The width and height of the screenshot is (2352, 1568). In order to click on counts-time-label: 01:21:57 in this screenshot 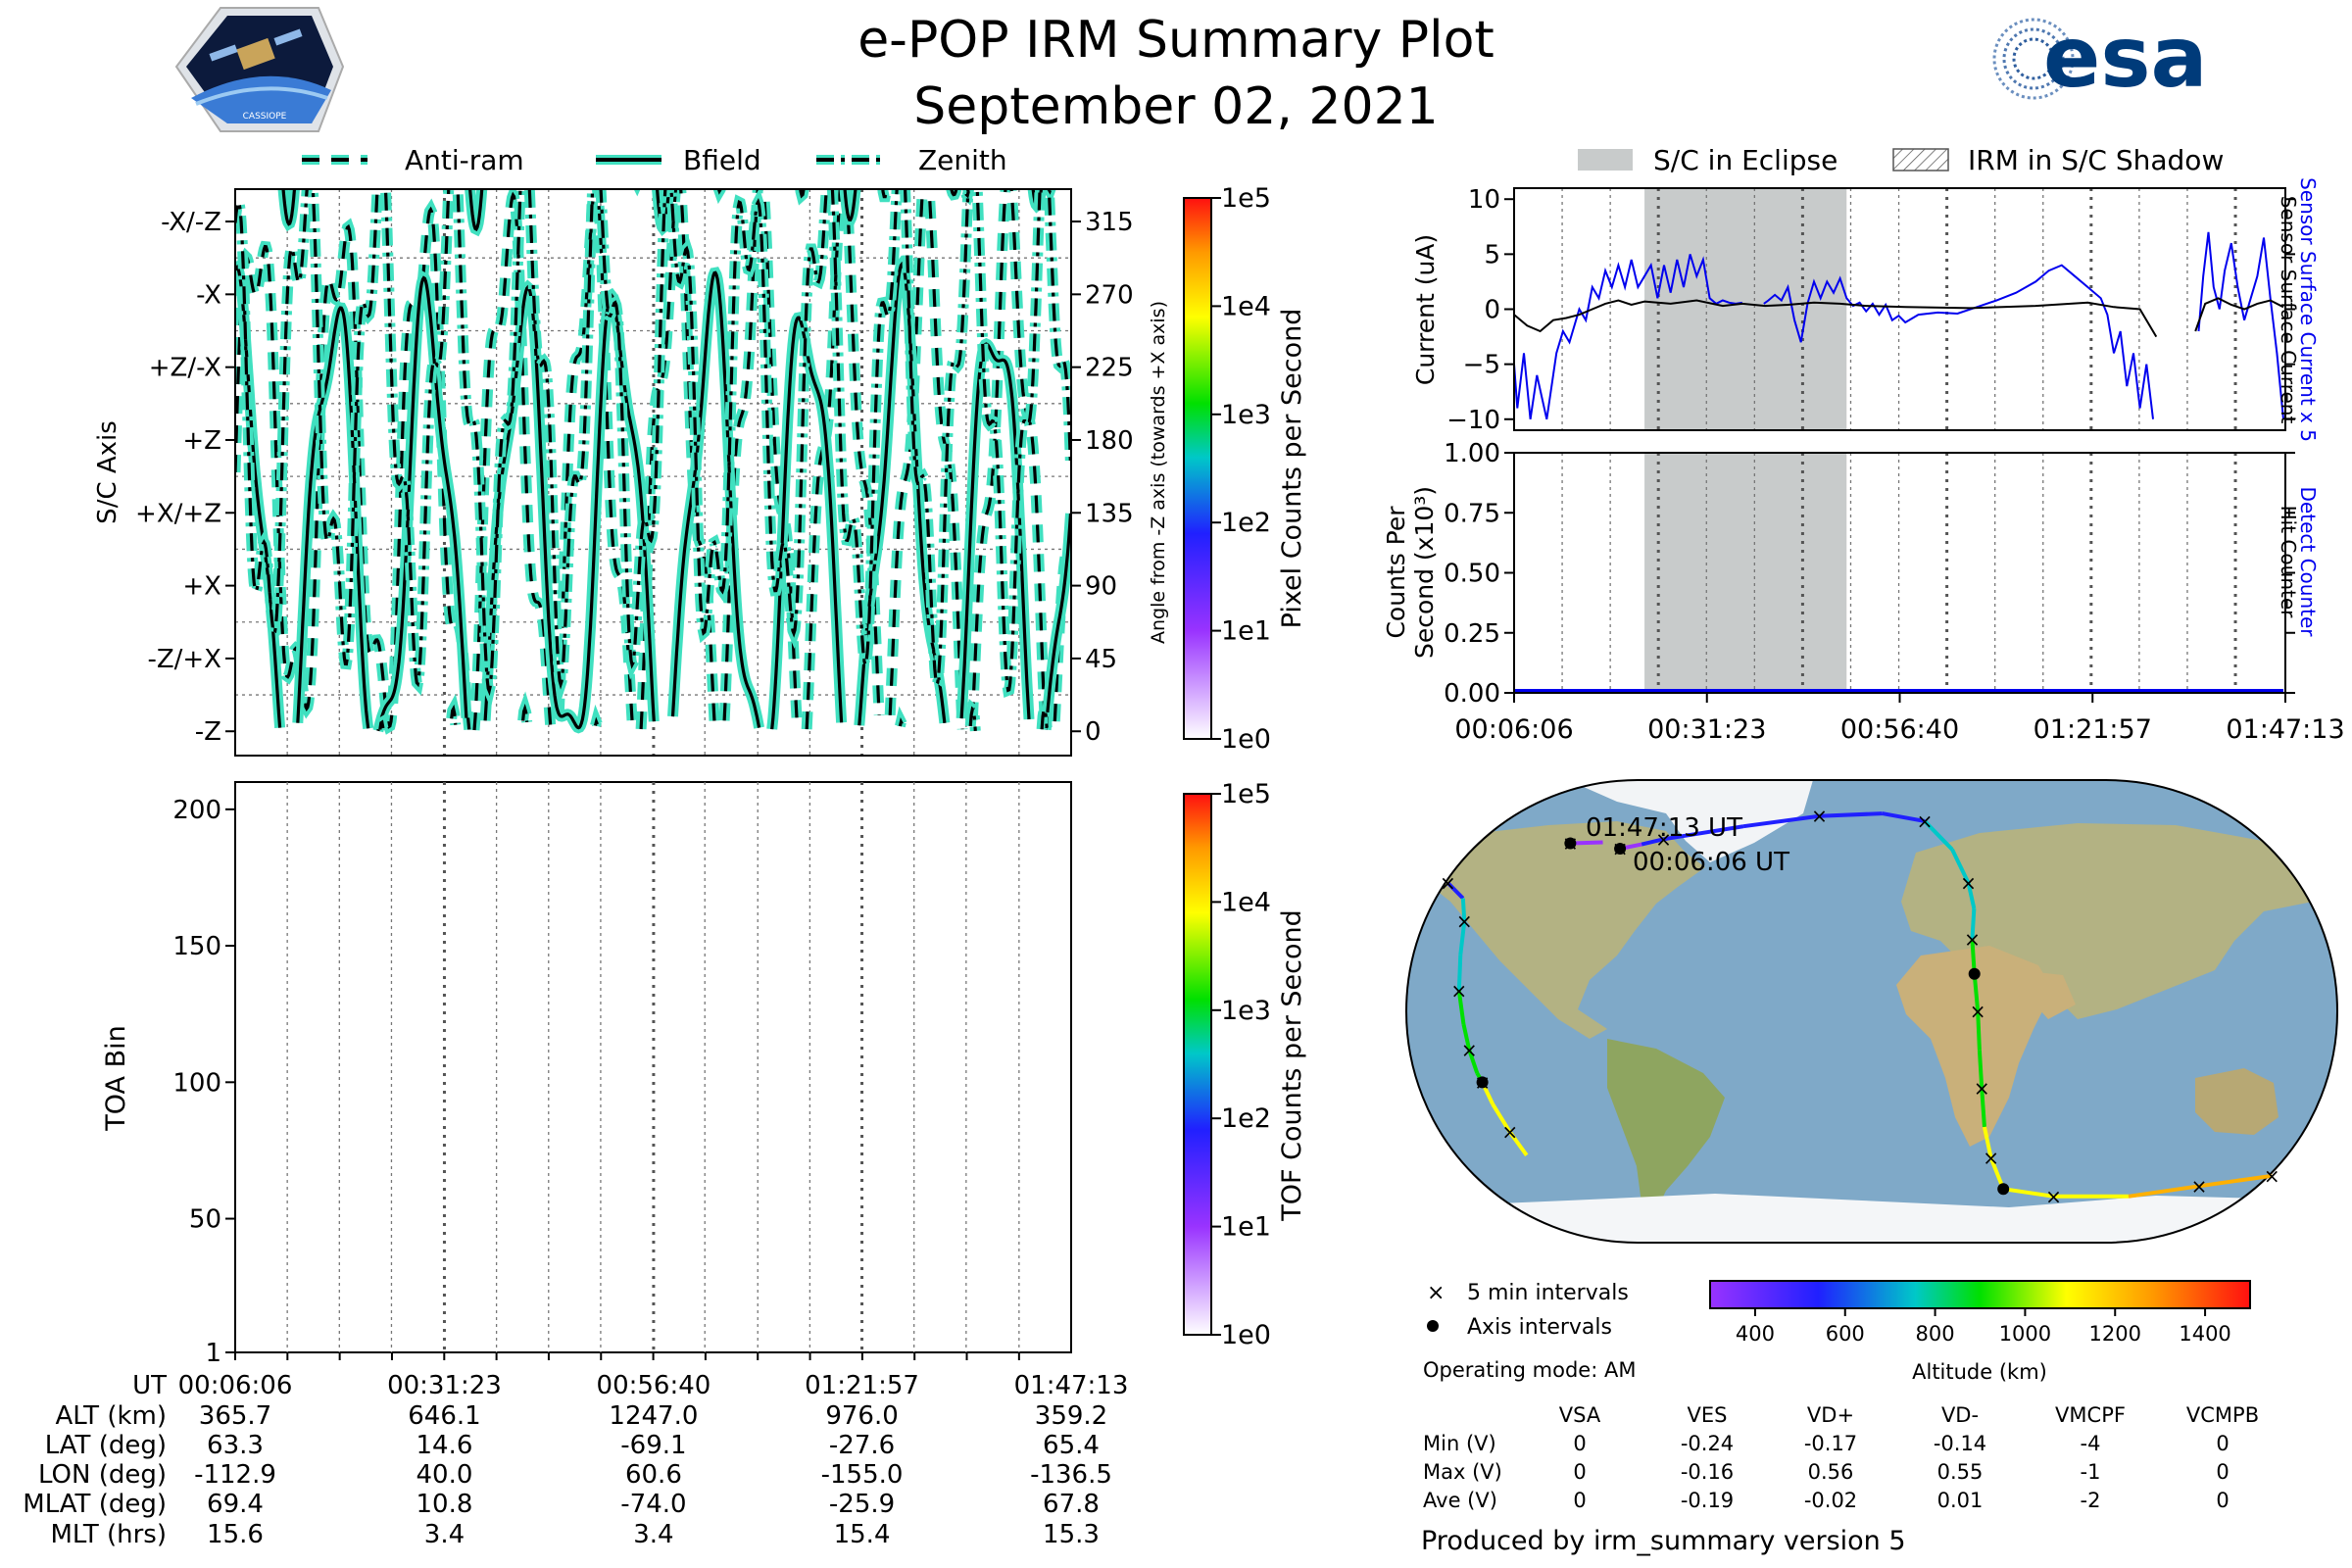, I will do `click(2093, 729)`.